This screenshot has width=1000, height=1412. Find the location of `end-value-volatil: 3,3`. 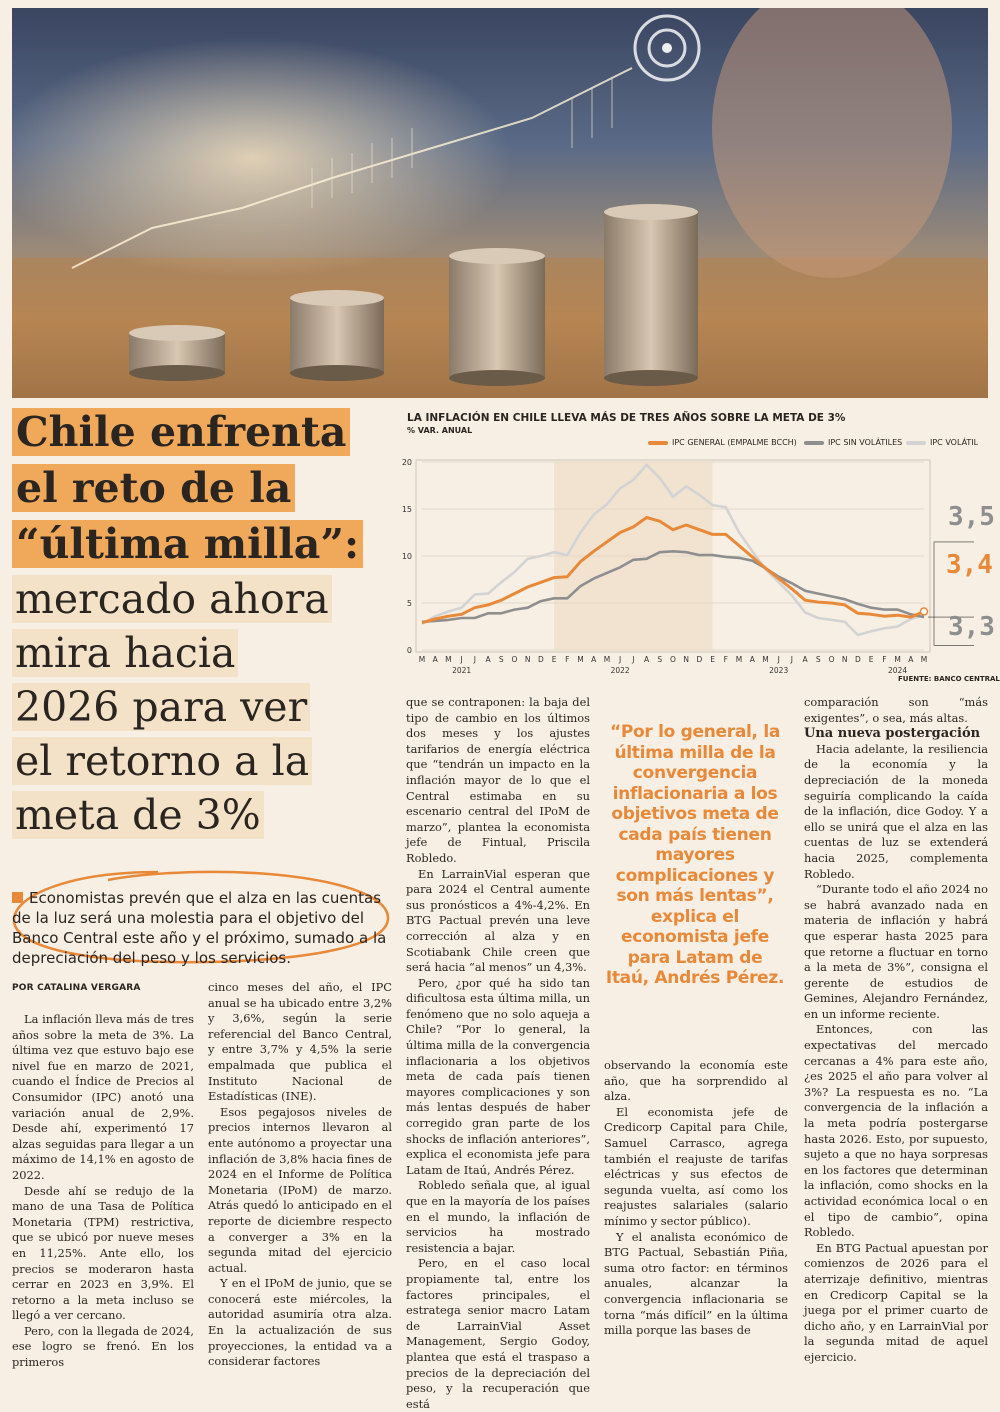

end-value-volatil: 3,3 is located at coordinates (971, 627).